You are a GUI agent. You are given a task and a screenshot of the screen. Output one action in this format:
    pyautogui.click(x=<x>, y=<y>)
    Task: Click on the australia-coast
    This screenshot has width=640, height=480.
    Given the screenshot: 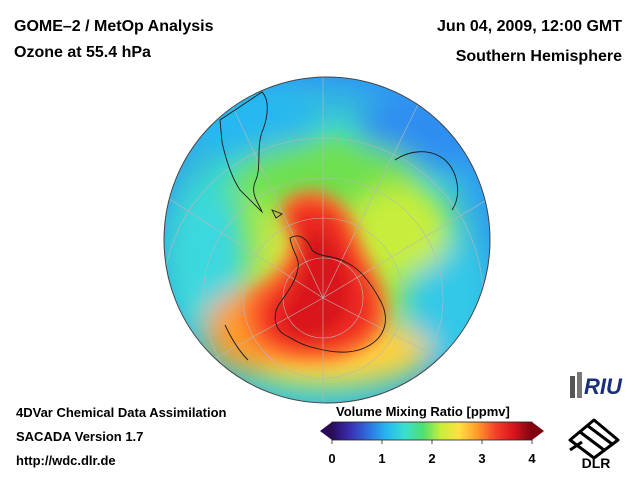 What is the action you would take?
    pyautogui.click(x=236, y=342)
    